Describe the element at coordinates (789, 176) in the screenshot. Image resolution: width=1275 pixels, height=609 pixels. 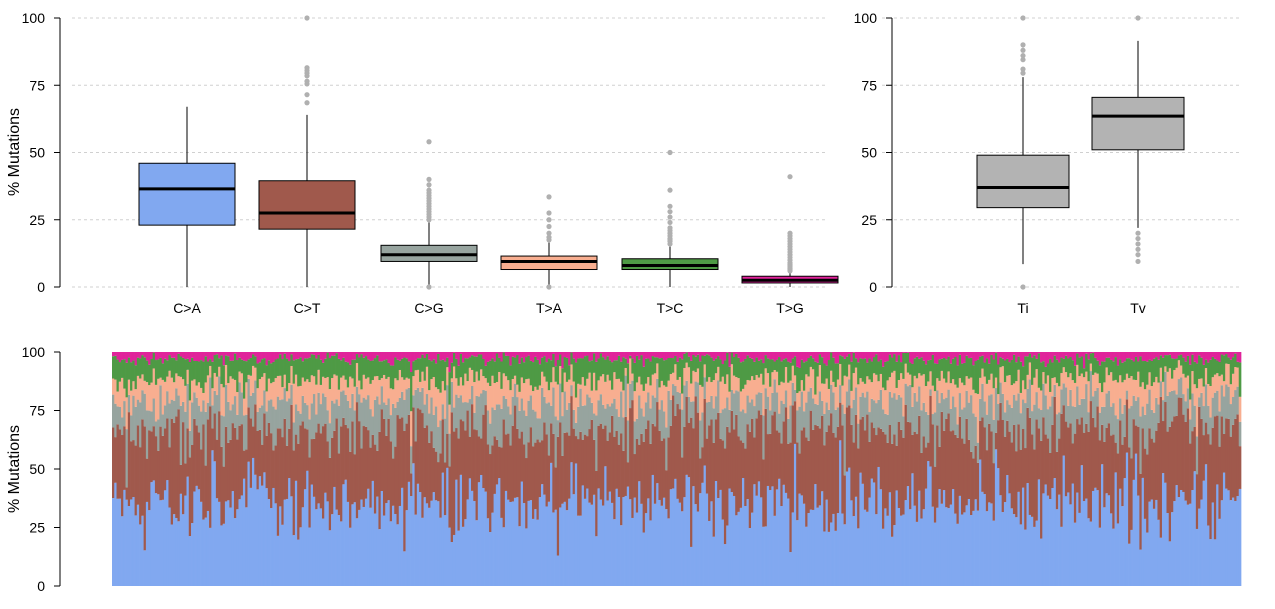
I see `outlier-point` at that location.